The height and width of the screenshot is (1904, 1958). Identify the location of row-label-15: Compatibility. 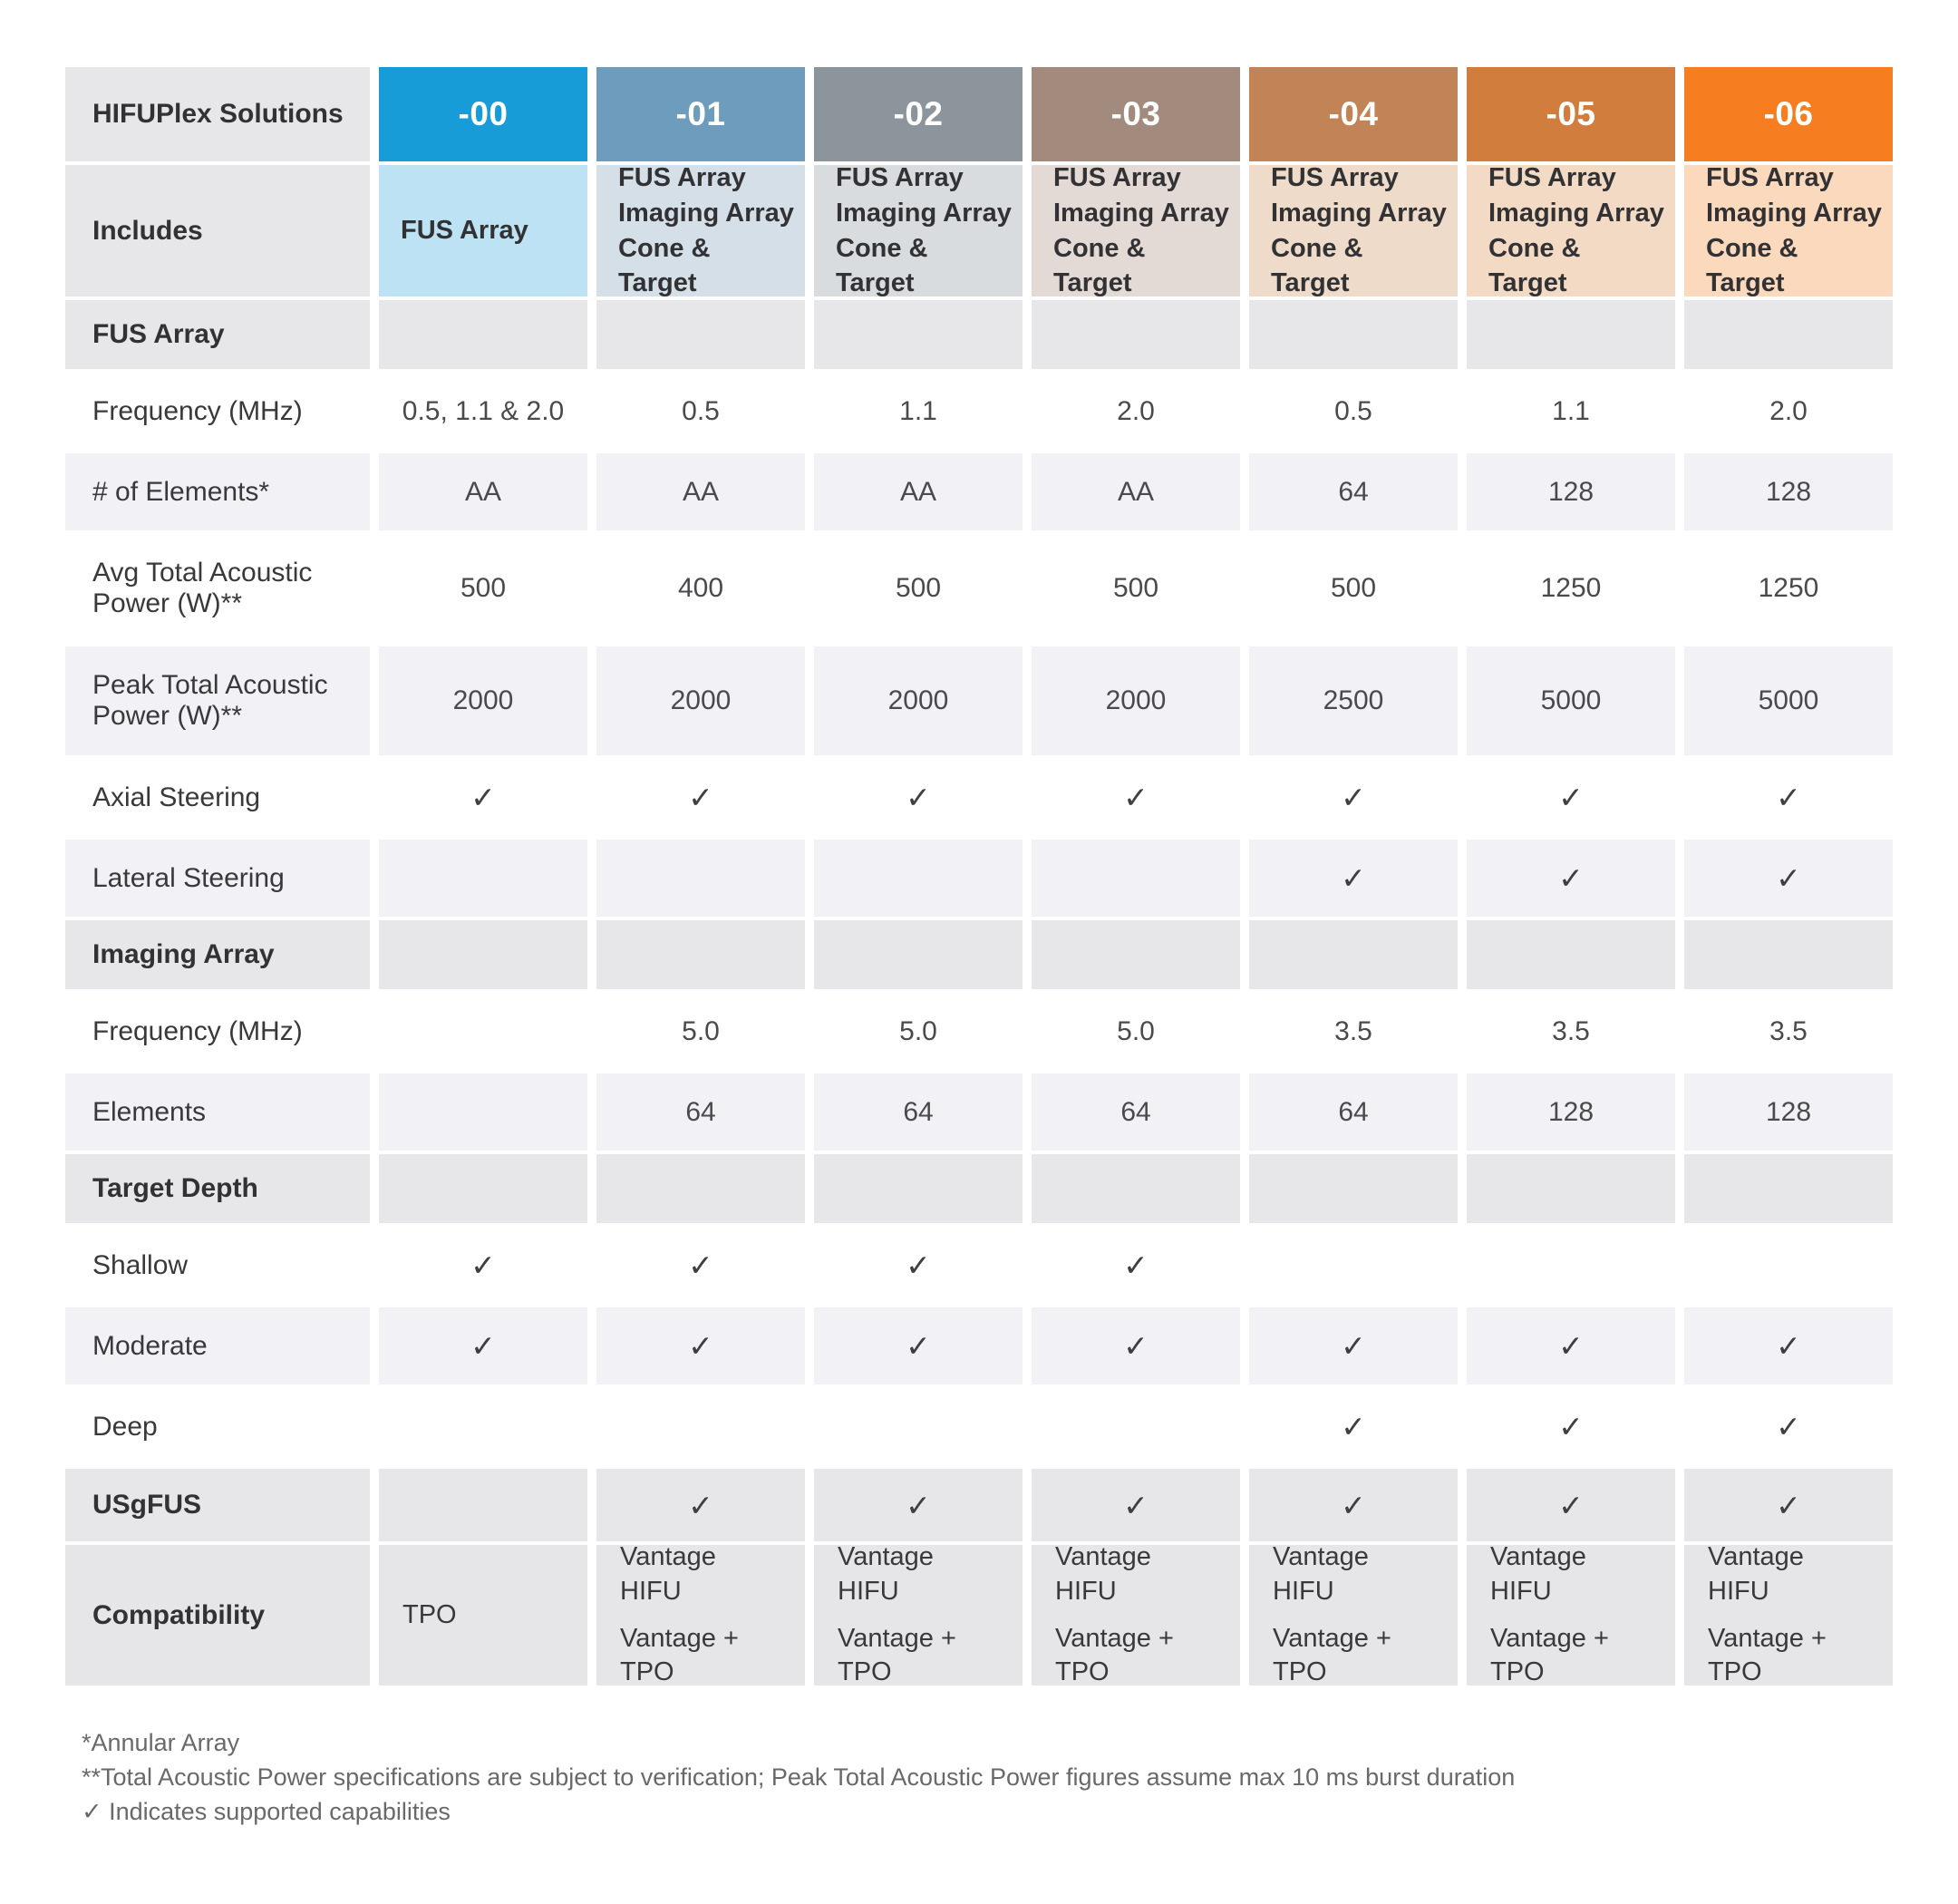
(217, 1615).